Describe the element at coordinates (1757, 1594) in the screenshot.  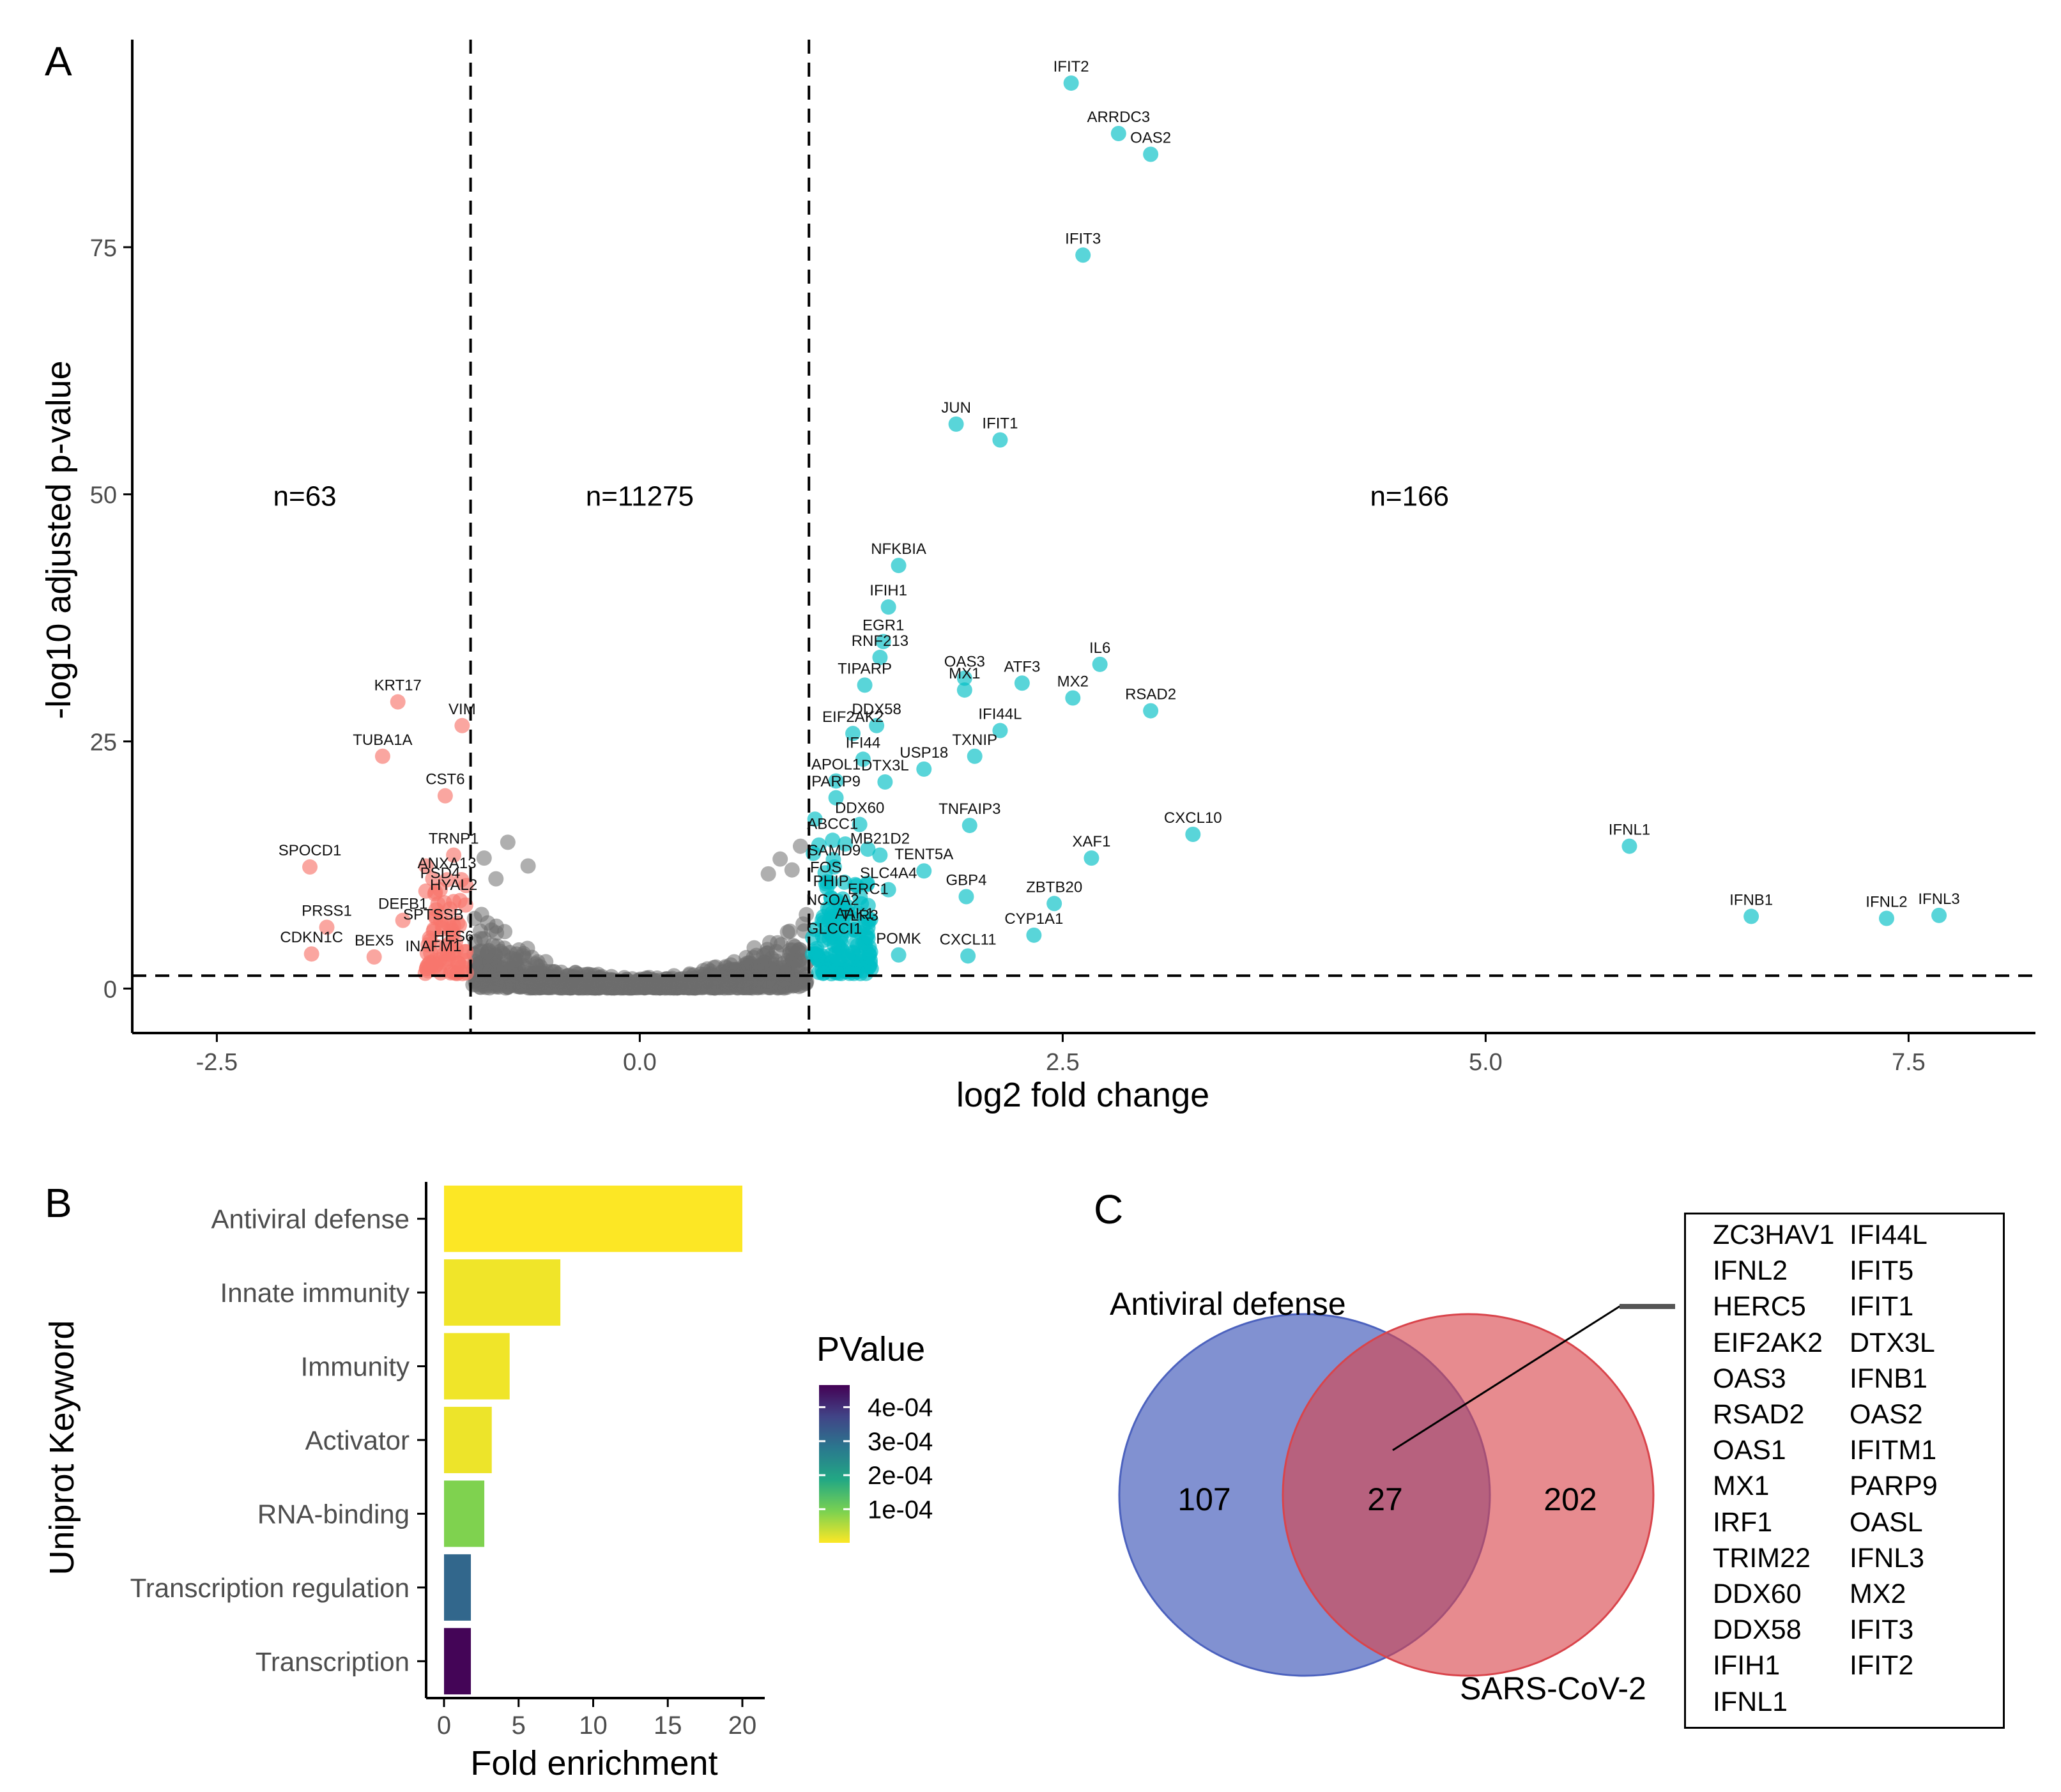
I see `overlap-gene: DDX60` at that location.